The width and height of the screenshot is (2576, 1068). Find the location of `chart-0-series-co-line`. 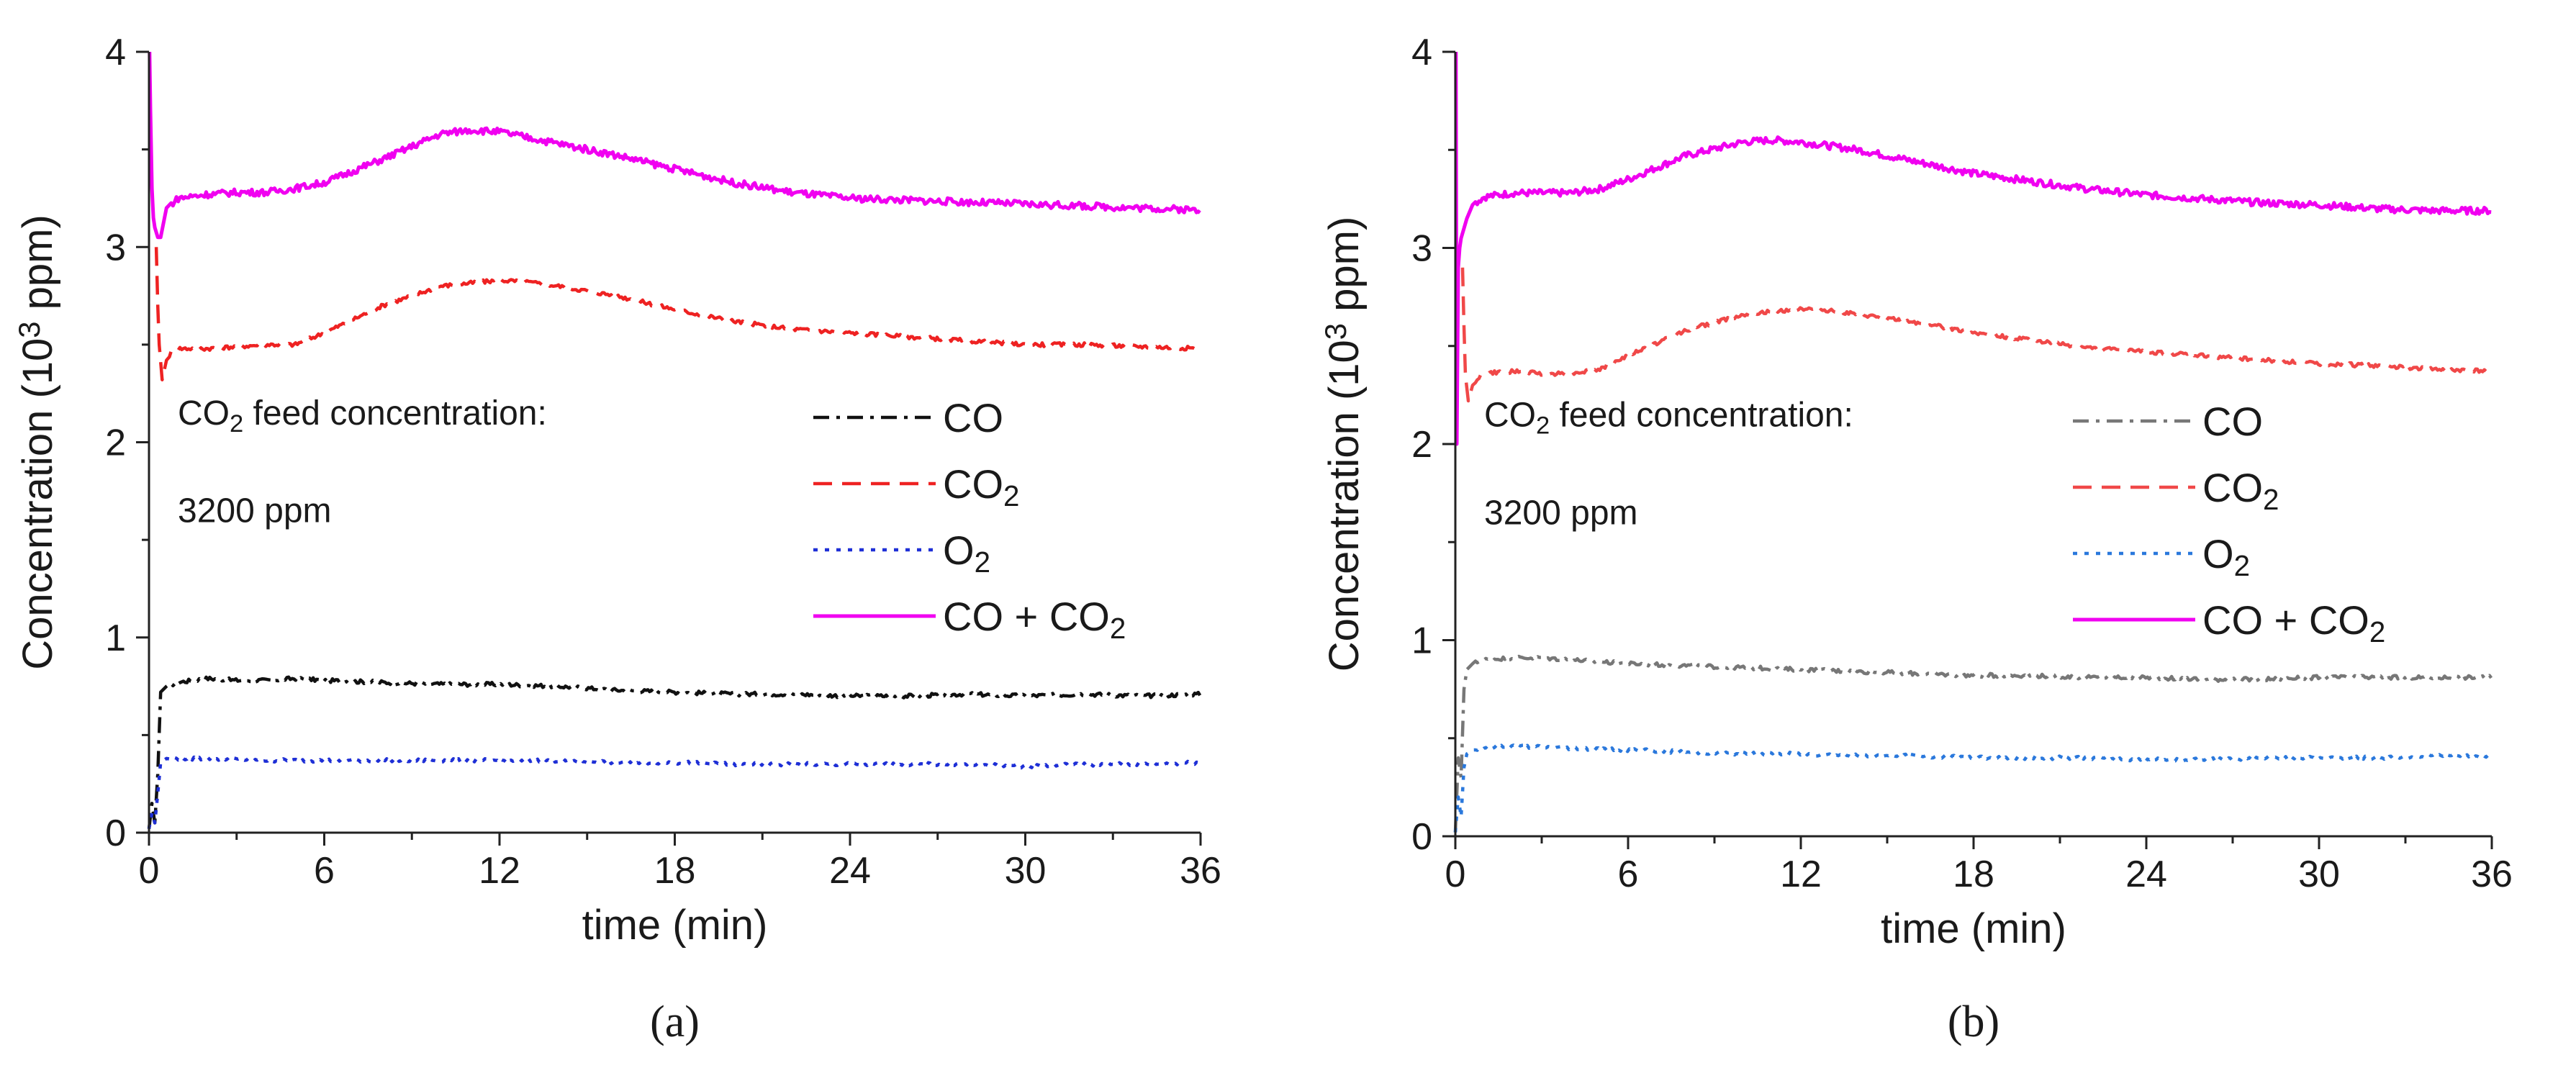

chart-0-series-co-line is located at coordinates (674, 752).